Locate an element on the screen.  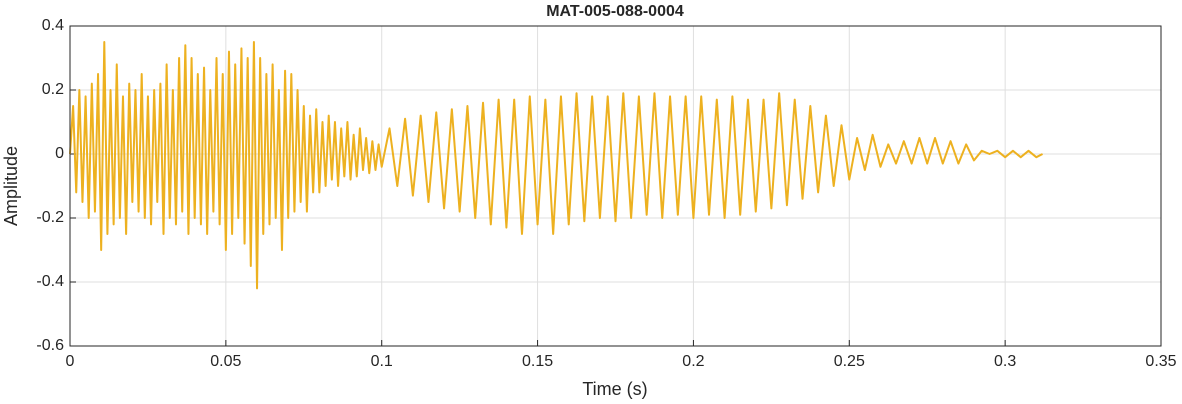
x-tick-label: 0.3 is located at coordinates (1005, 361).